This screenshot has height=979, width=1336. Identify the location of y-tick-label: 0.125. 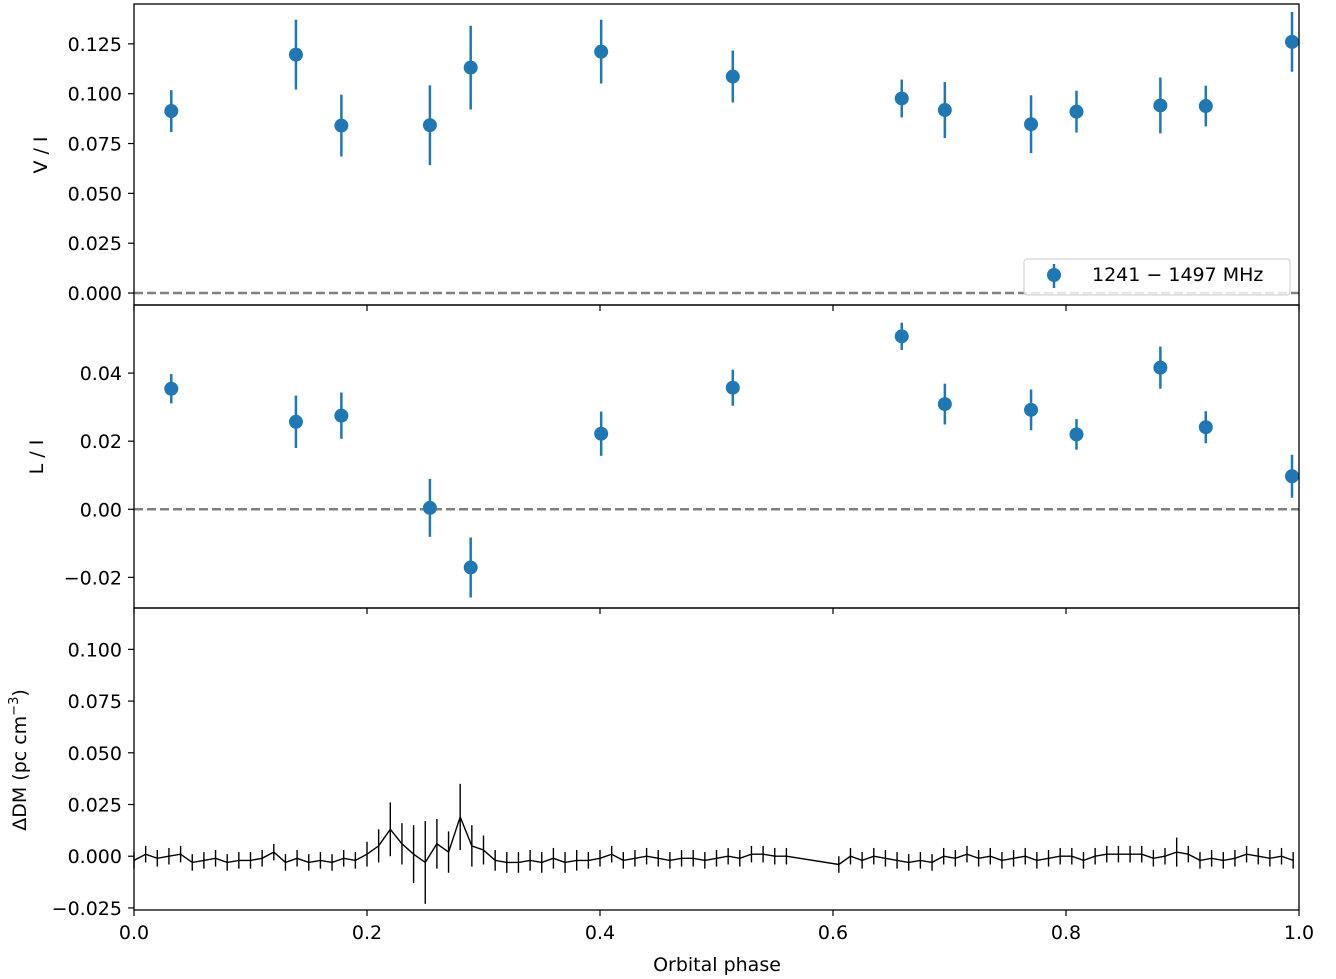
(95, 45).